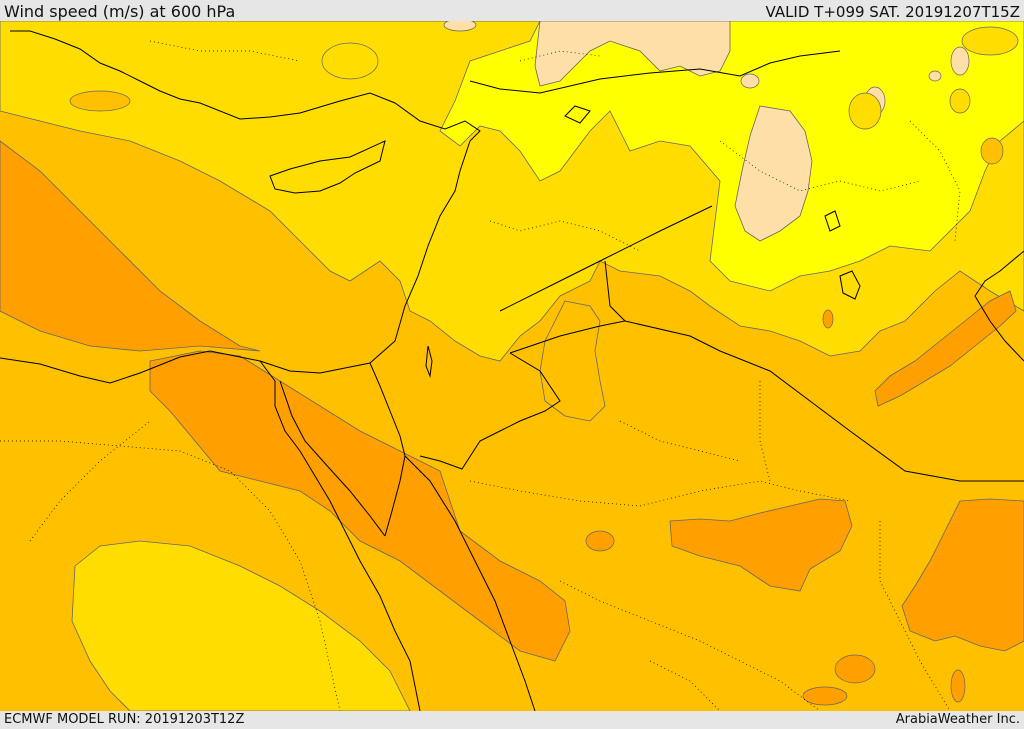 The width and height of the screenshot is (1024, 729). Describe the element at coordinates (962, 575) in the screenshot. I see `orange-zone-southeast` at that location.